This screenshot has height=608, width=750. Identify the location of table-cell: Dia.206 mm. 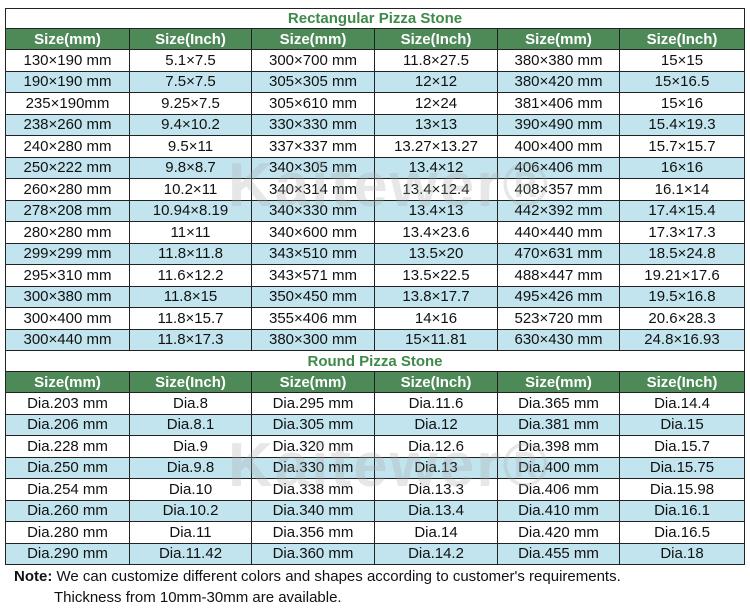
(67, 425).